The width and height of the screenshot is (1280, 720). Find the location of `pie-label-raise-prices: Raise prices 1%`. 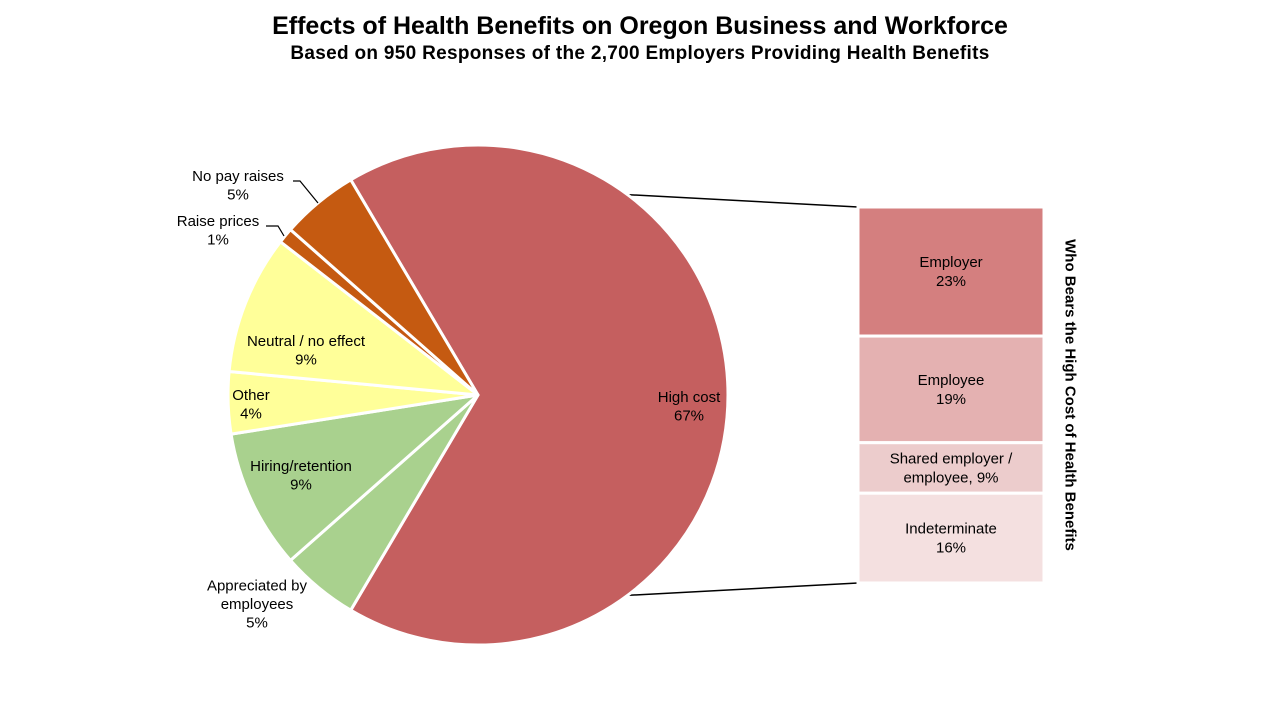

pie-label-raise-prices: Raise prices 1% is located at coordinates (218, 231).